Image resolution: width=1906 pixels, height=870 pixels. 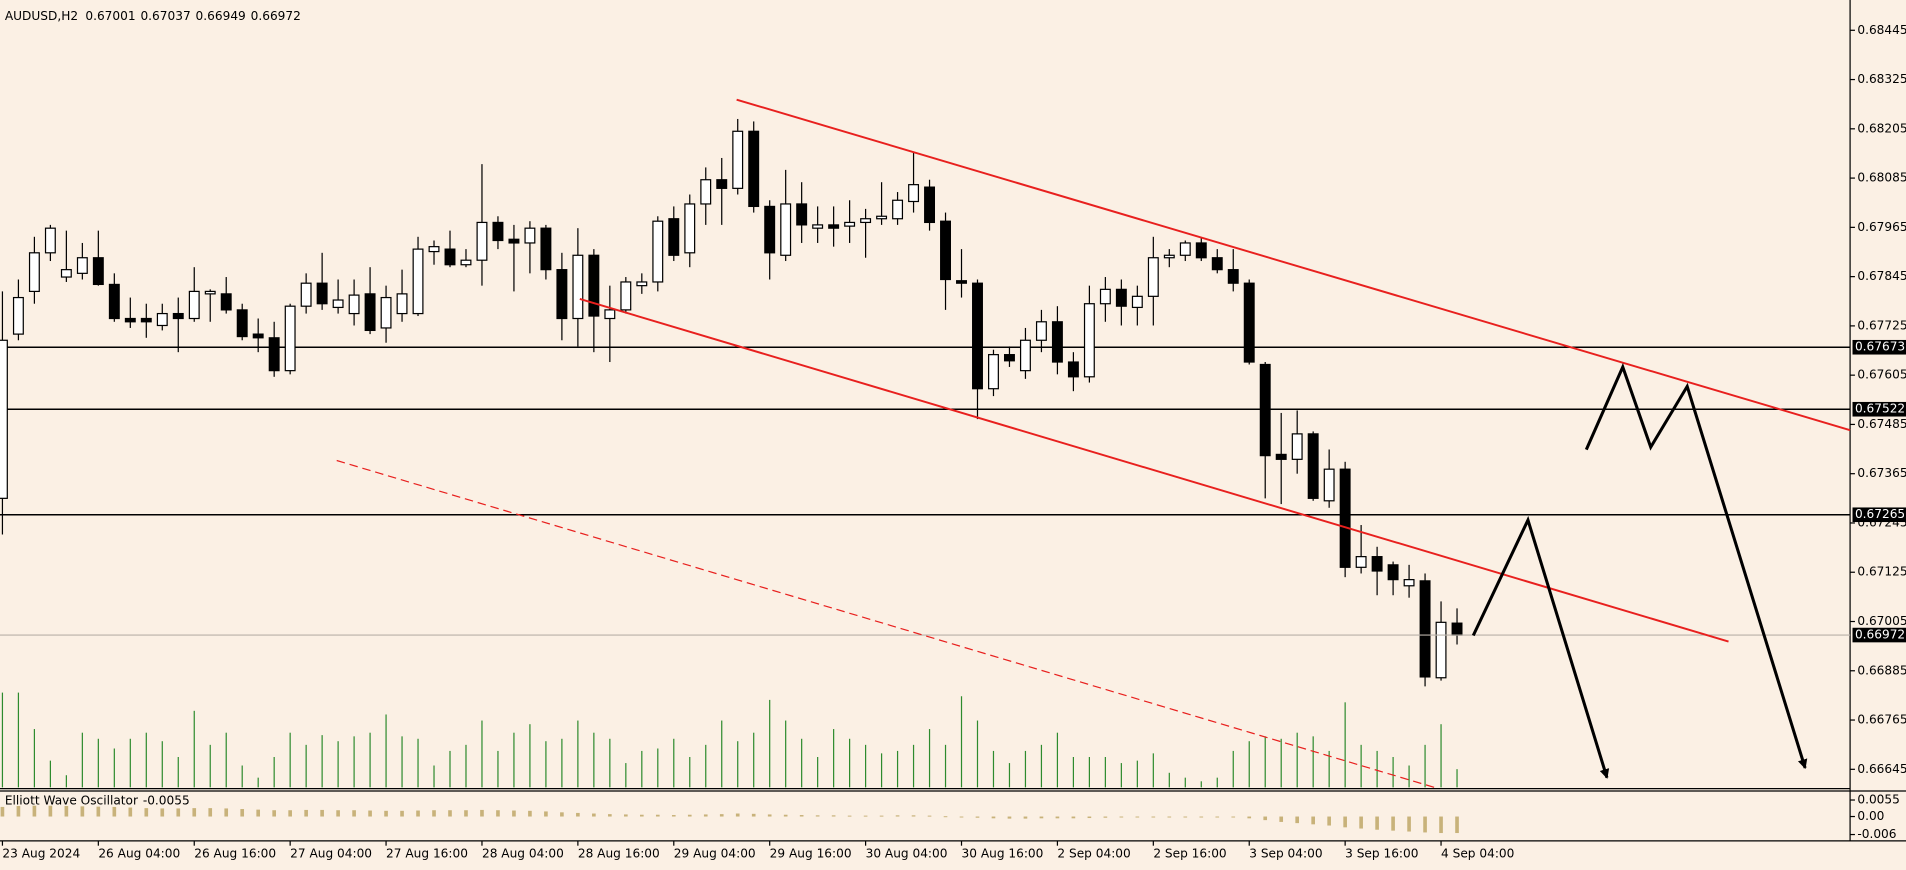 I want to click on close-value: 0.66972, so click(x=276, y=15).